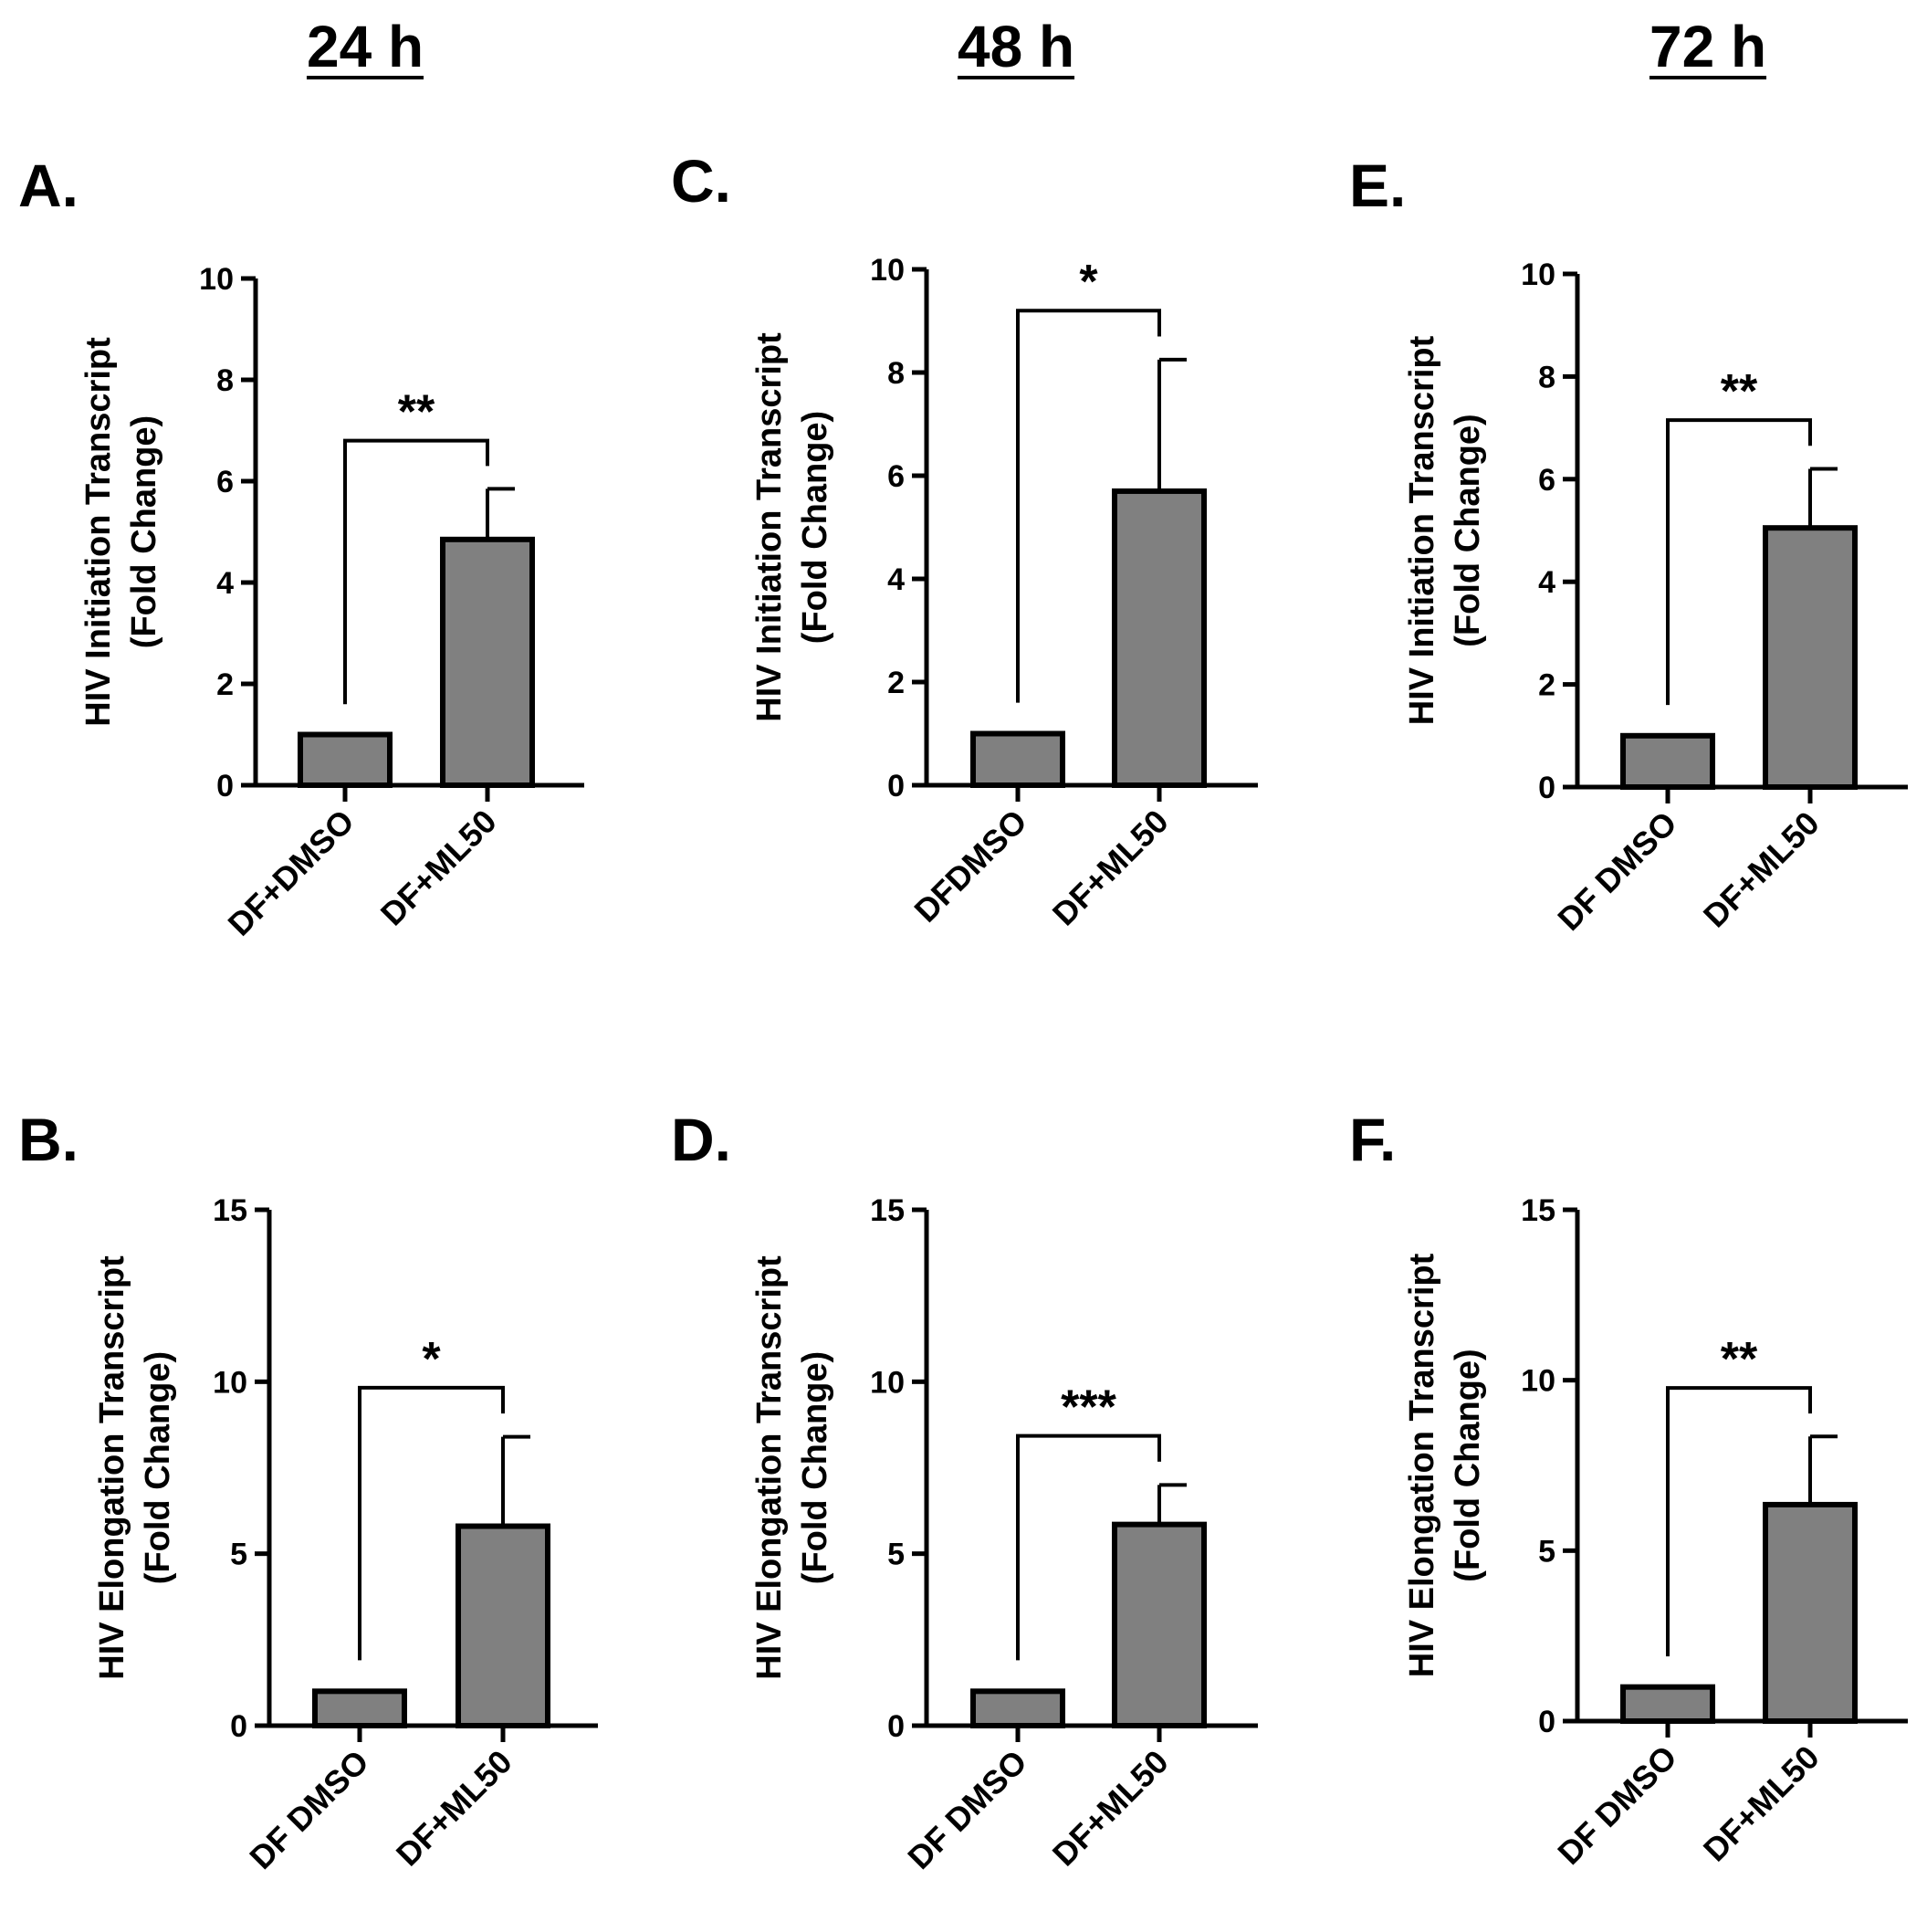 This screenshot has width=1927, height=1932. I want to click on panel-letter-d: D., so click(701, 1139).